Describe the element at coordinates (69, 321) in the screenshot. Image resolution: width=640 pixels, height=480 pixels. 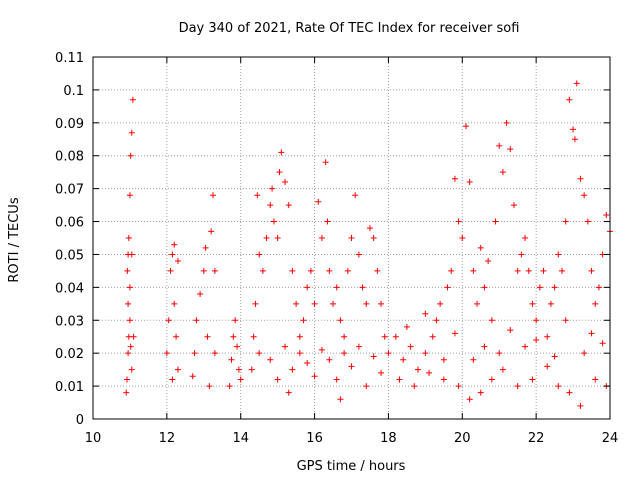
I see `y-tick-label: 0.03` at that location.